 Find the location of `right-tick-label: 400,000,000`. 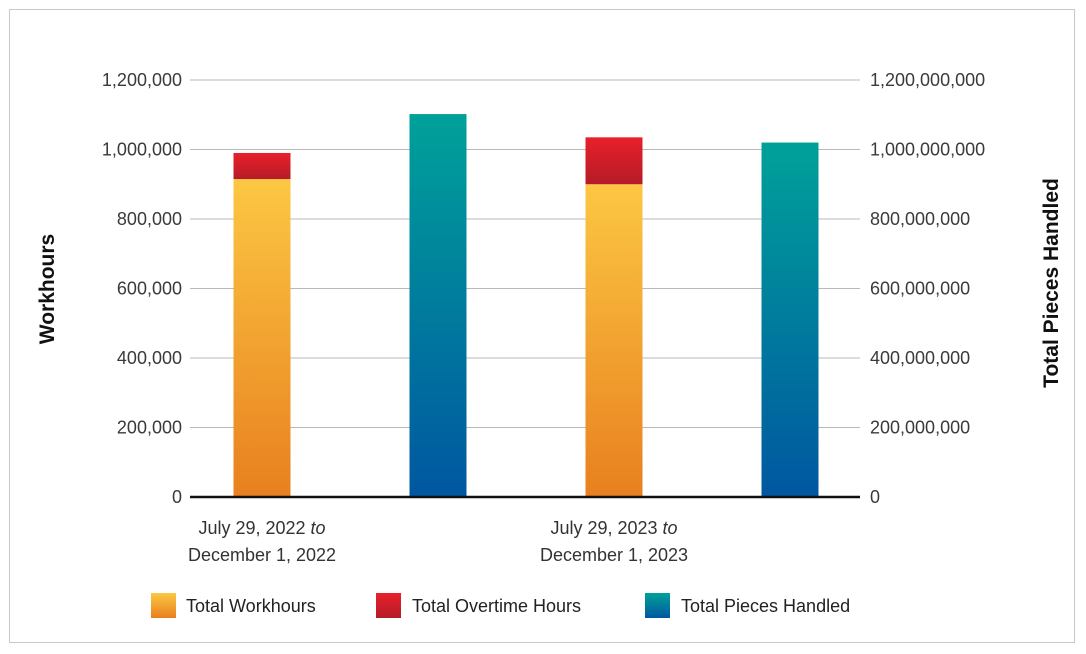

right-tick-label: 400,000,000 is located at coordinates (920, 358).